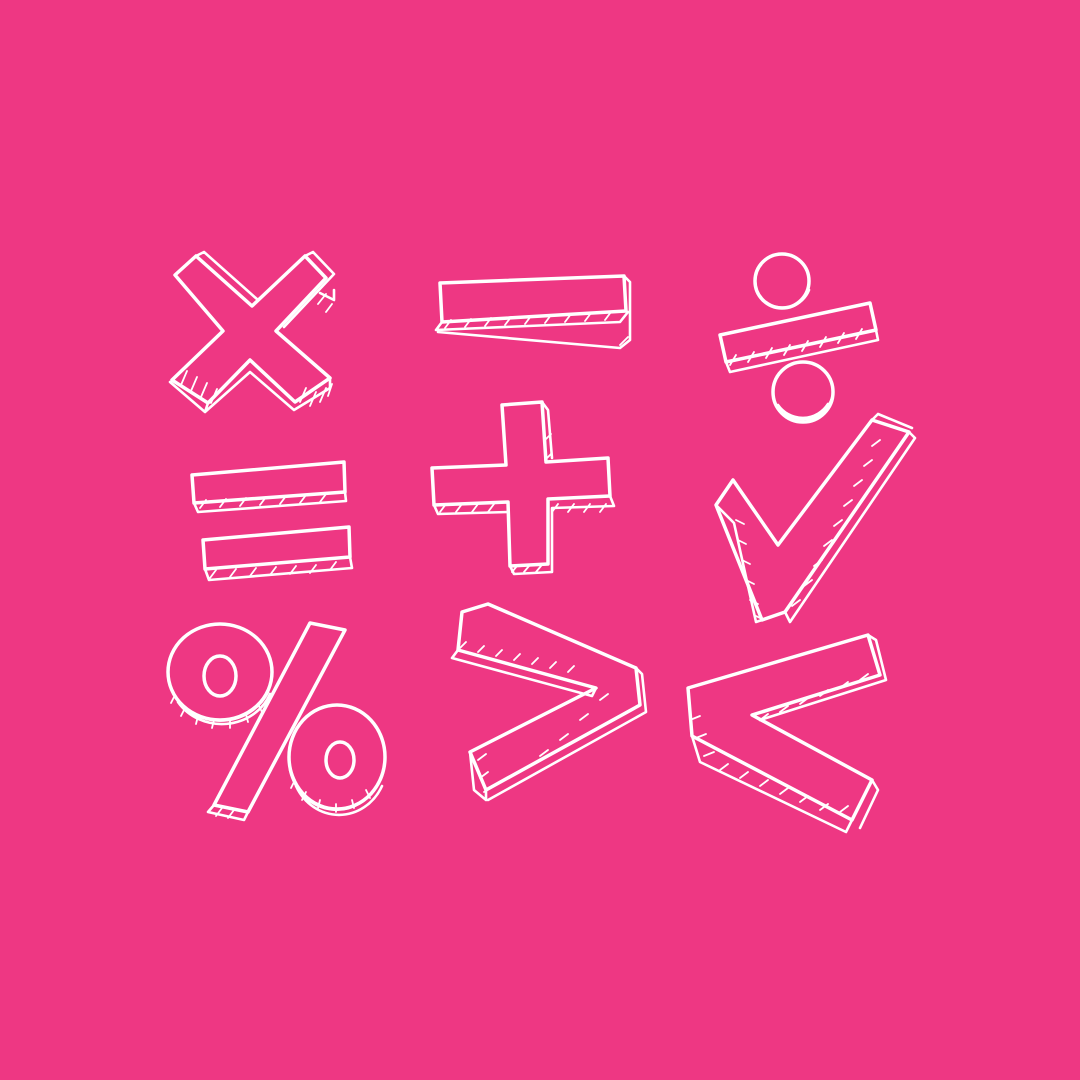 This screenshot has width=1080, height=1080. Describe the element at coordinates (276, 721) in the screenshot. I see `percent-sign-icon` at that location.